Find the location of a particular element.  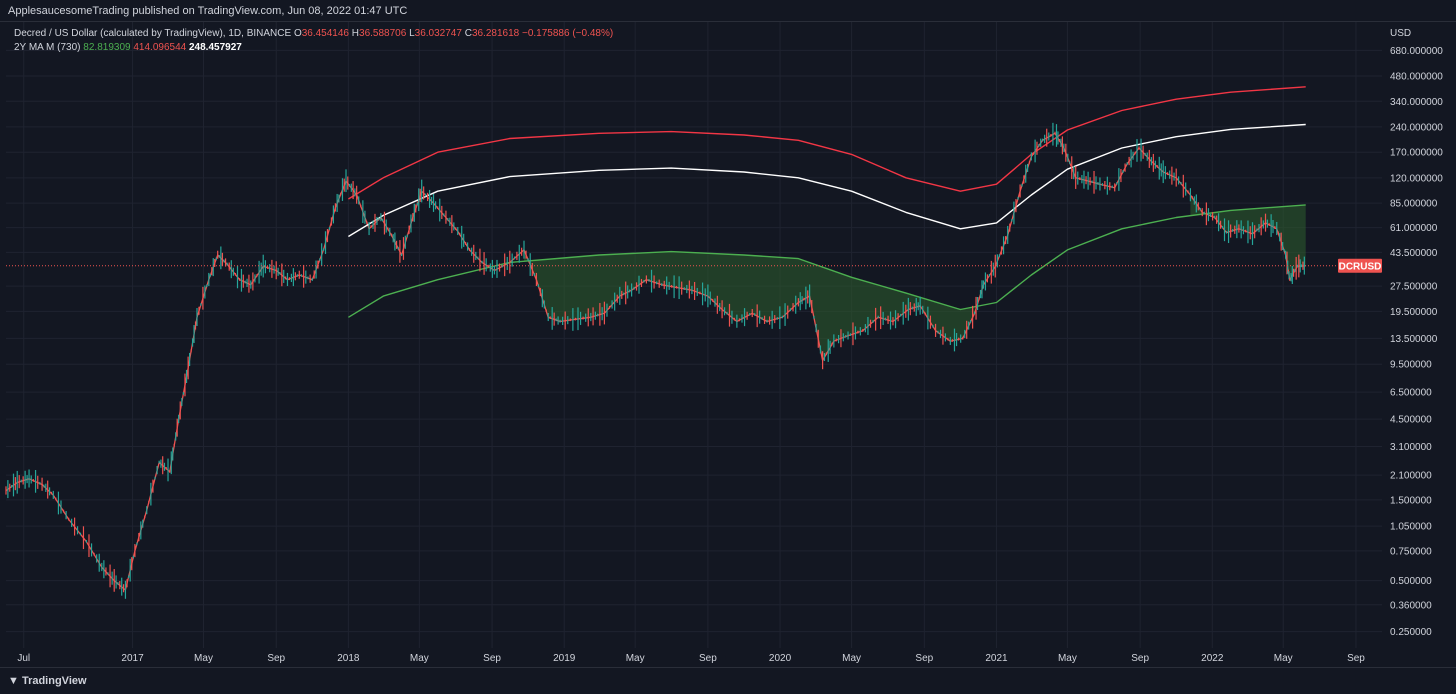

y-tick-label: 340.000000 is located at coordinates (1416, 102).